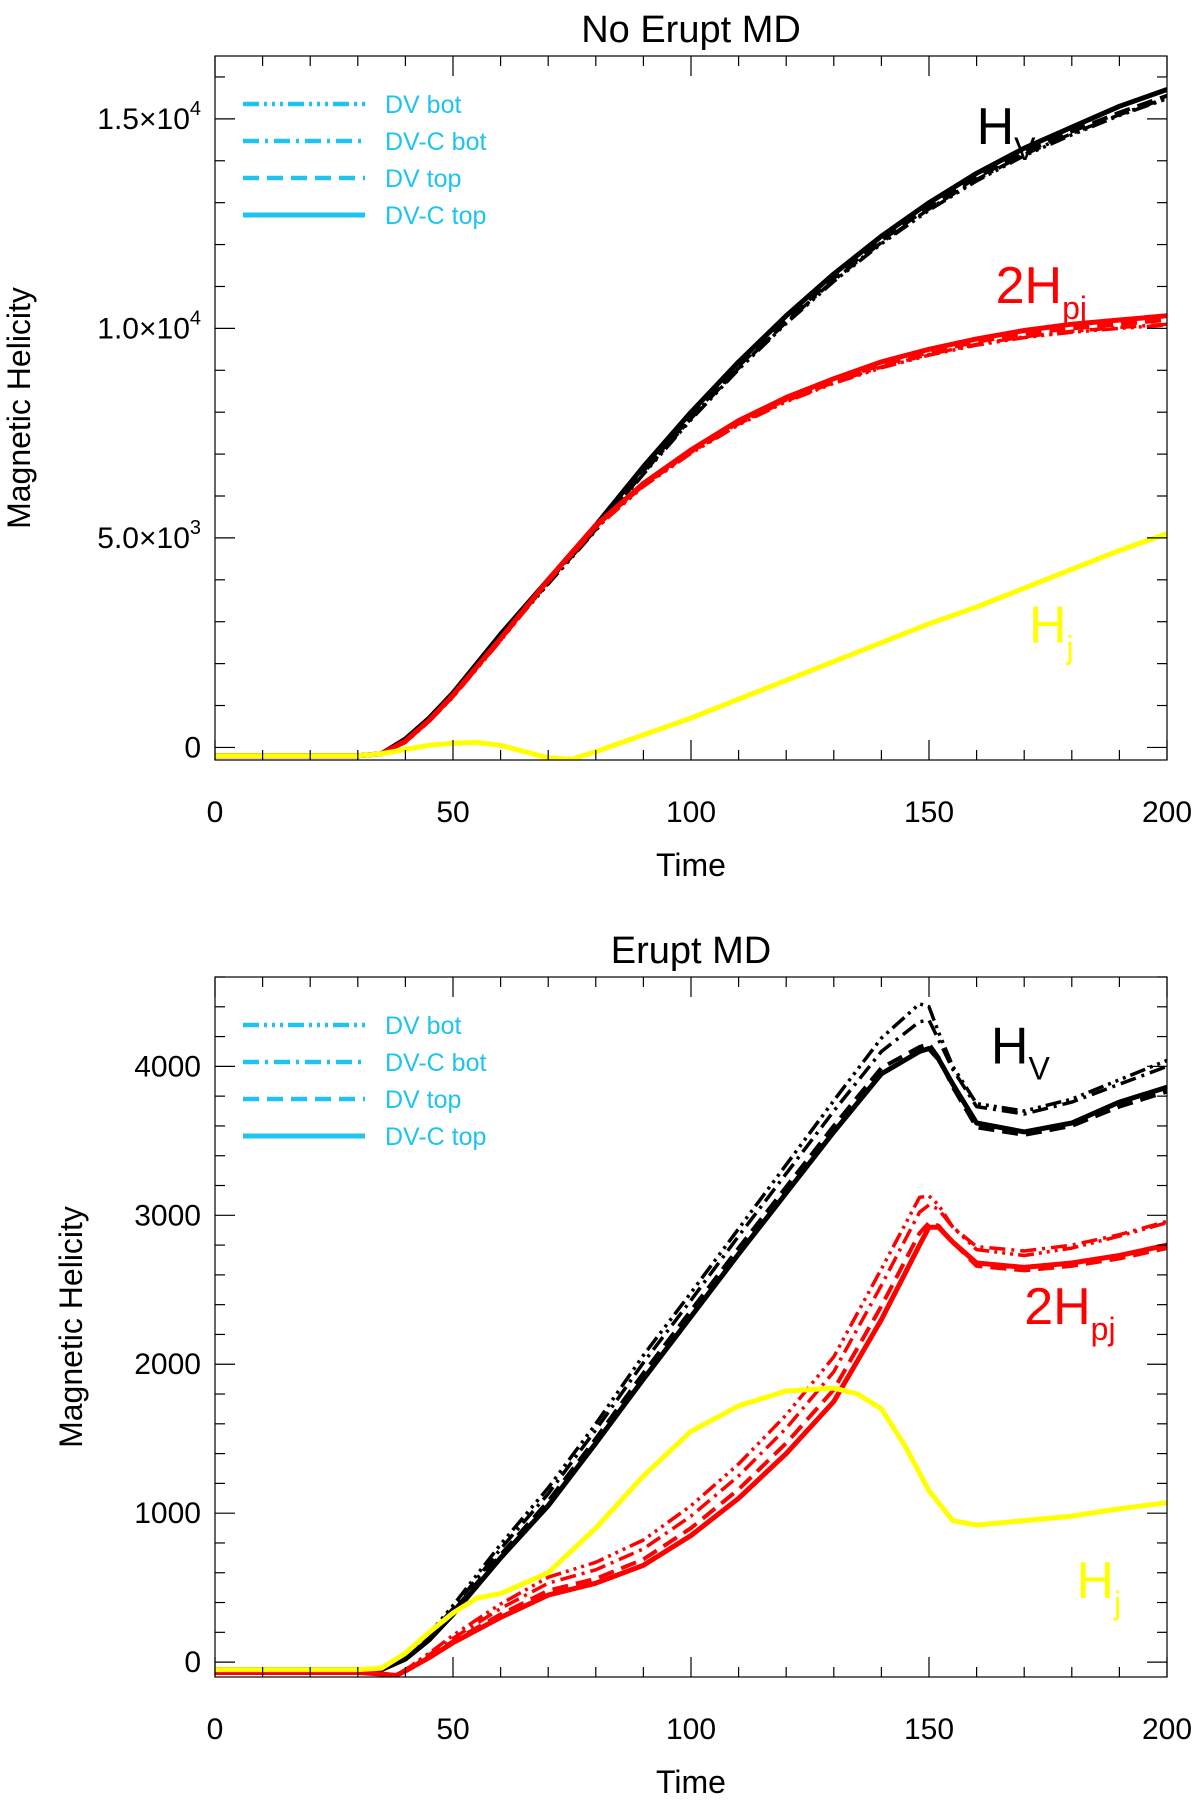 Image resolution: width=1200 pixels, height=1812 pixels. I want to click on y-tick-label: 1.5×10⁴, so click(149, 117).